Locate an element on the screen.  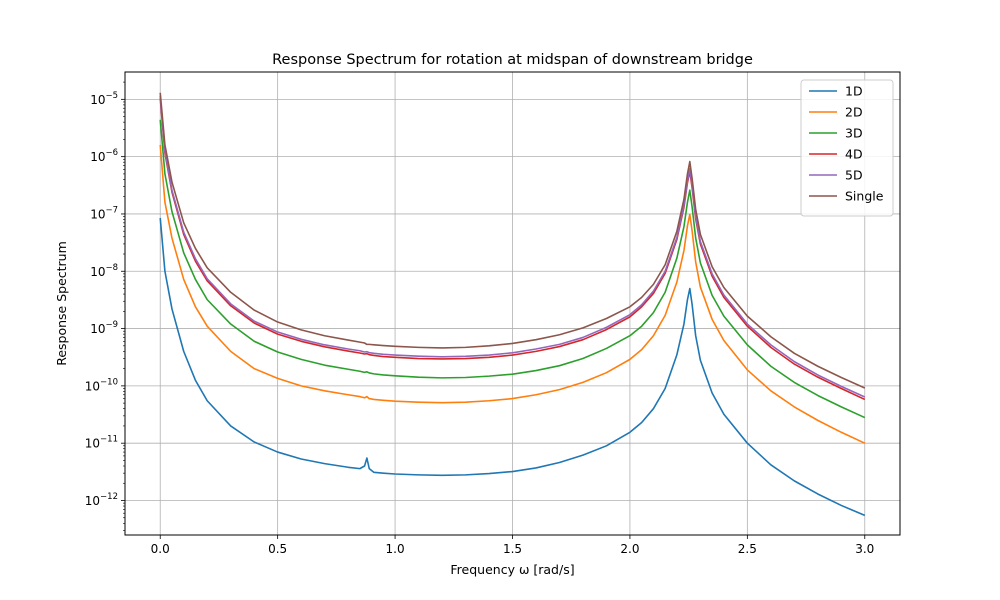
x-tick-label: 2.5 is located at coordinates (747, 549).